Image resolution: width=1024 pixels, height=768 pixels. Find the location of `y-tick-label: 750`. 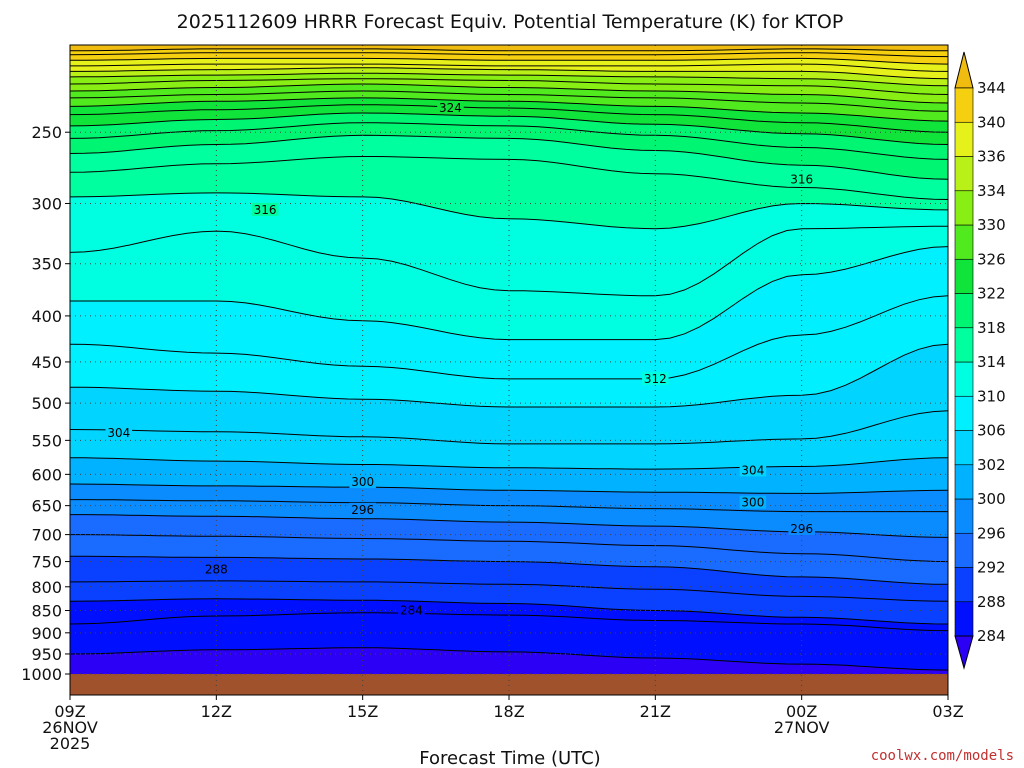

y-tick-label: 750 is located at coordinates (46, 562).